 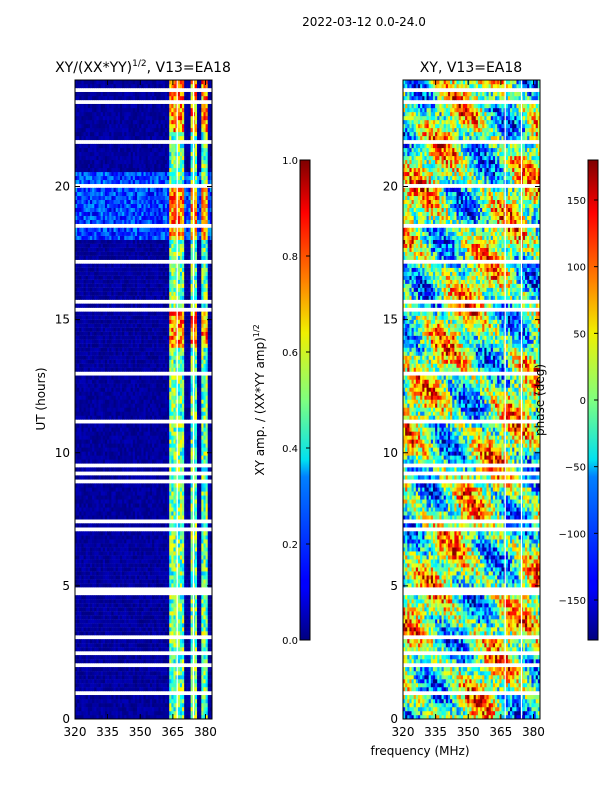 What do you see at coordinates (296, 401) in the screenshot?
I see `amplitude-colorbar-ticks: 0.0 0.2 0.4 0.6 0.8 1.0` at bounding box center [296, 401].